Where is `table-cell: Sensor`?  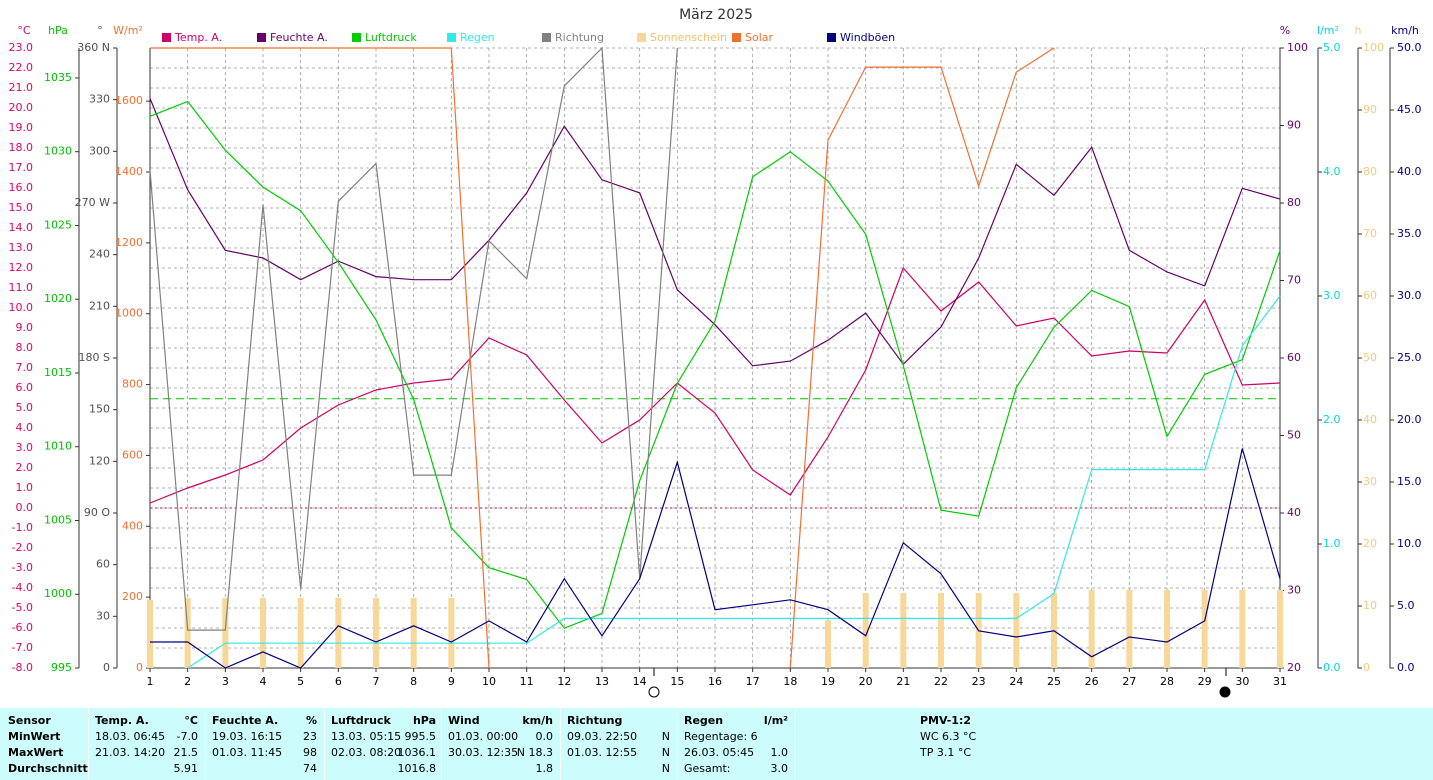
table-cell: Sensor is located at coordinates (29, 720).